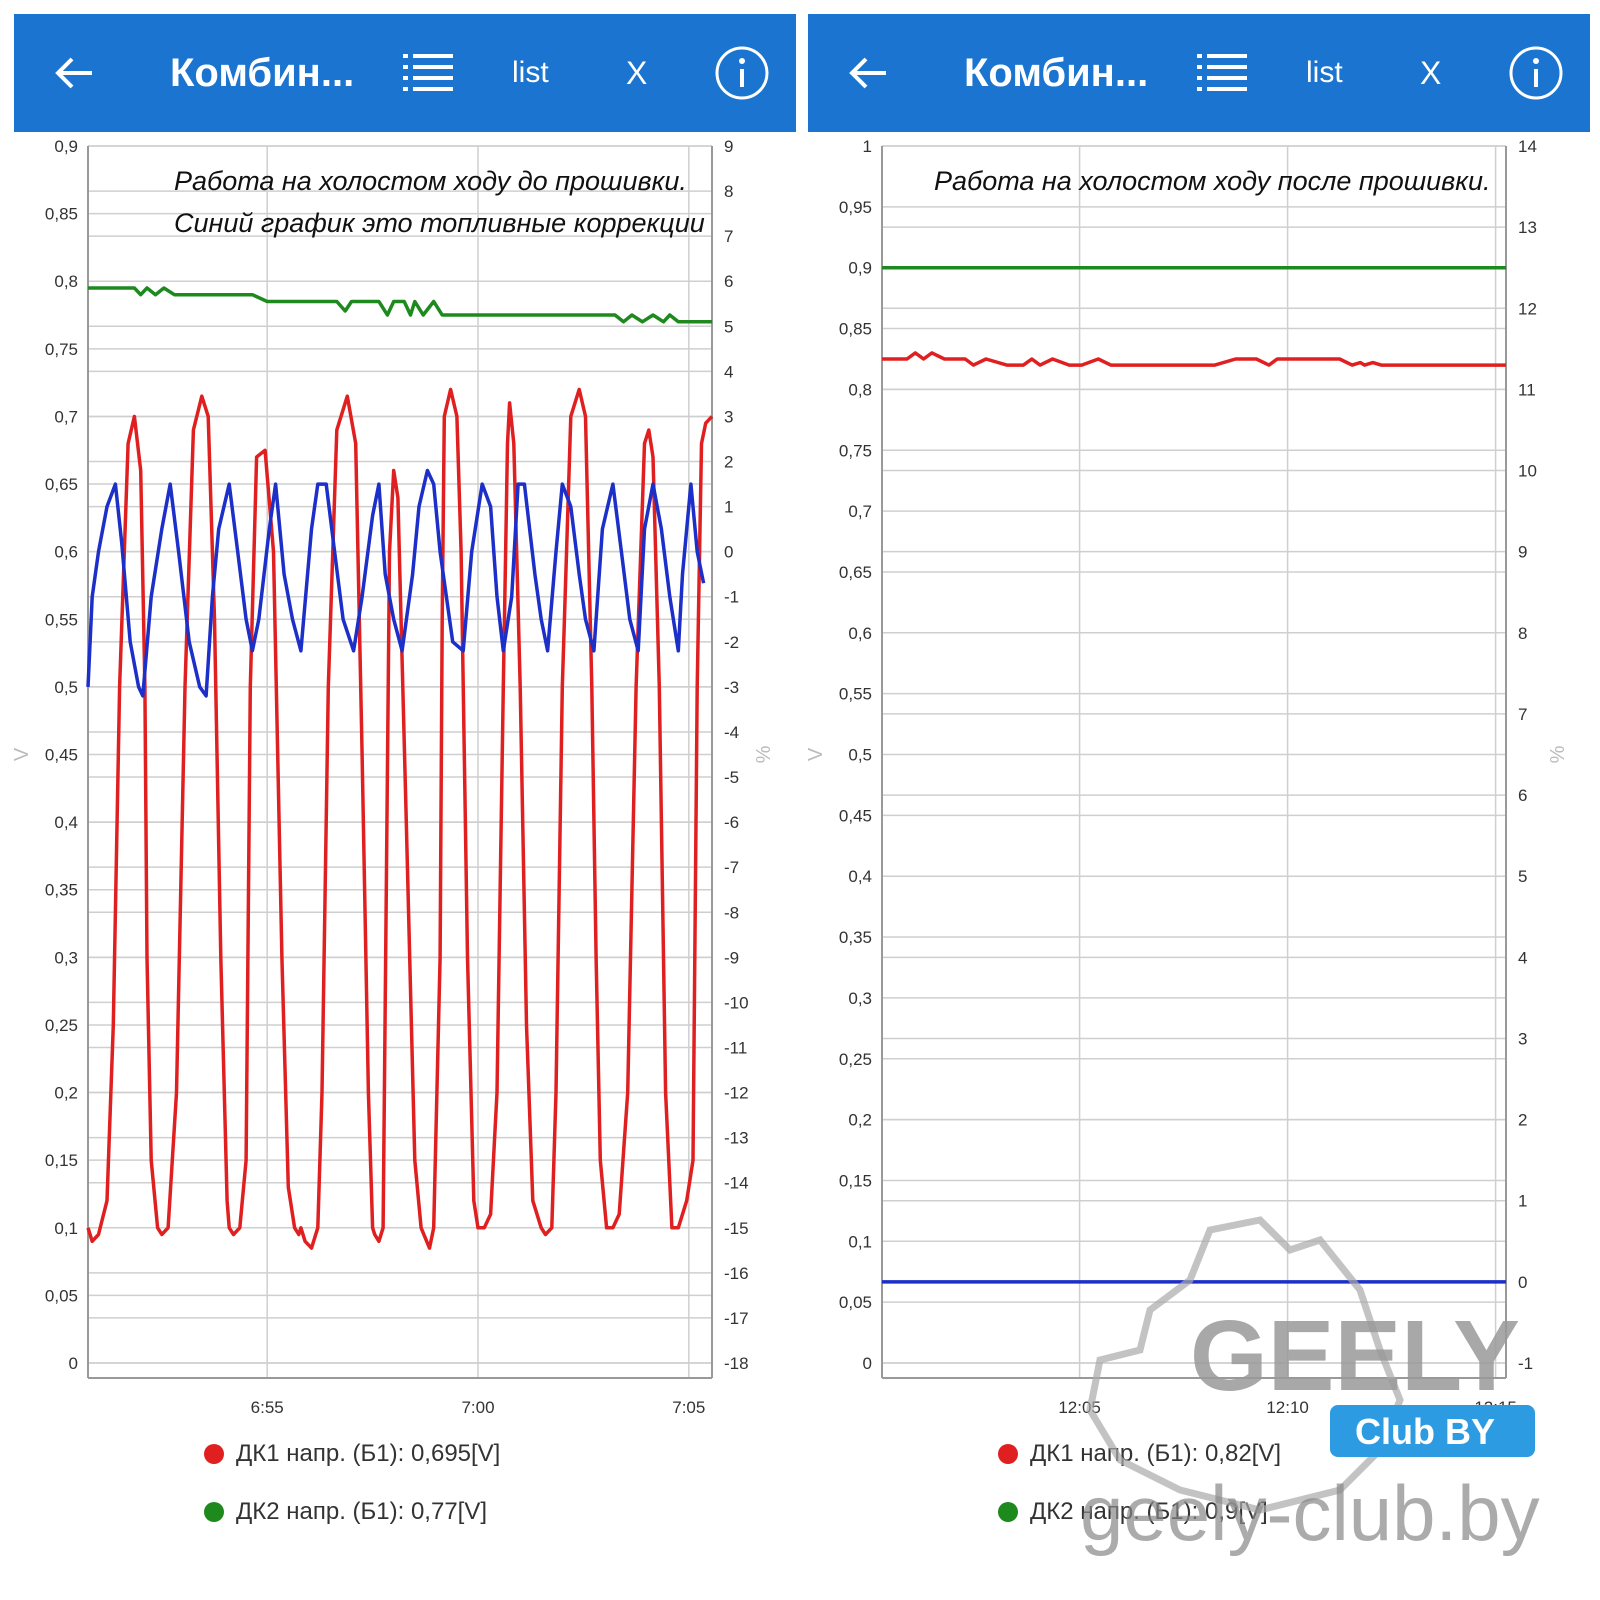 This screenshot has width=1600, height=1600. Describe the element at coordinates (731, 642) in the screenshot. I see `y-tick-label-right: -2` at that location.